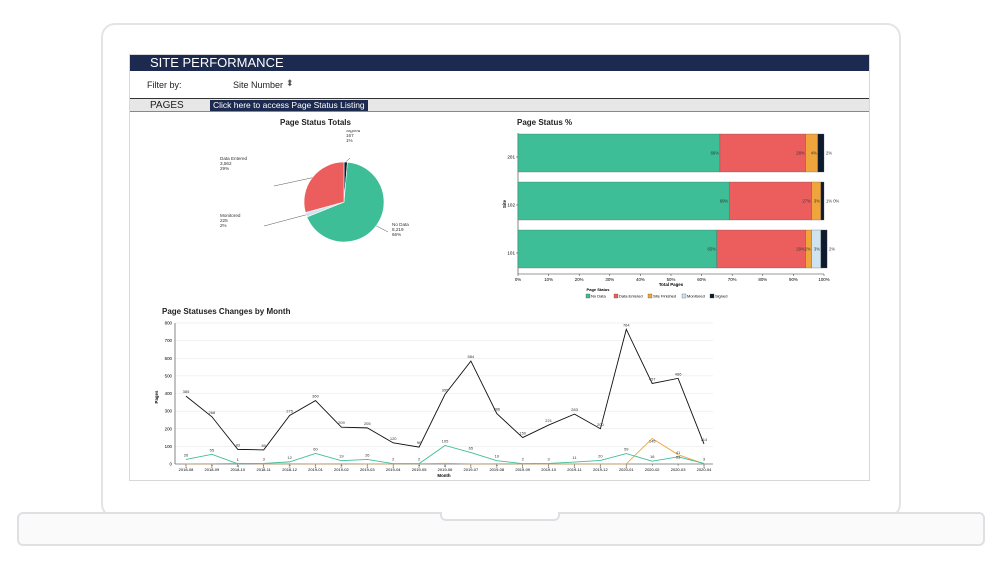  What do you see at coordinates (511, 157) in the screenshot?
I see `bar-category-label: 201` at bounding box center [511, 157].